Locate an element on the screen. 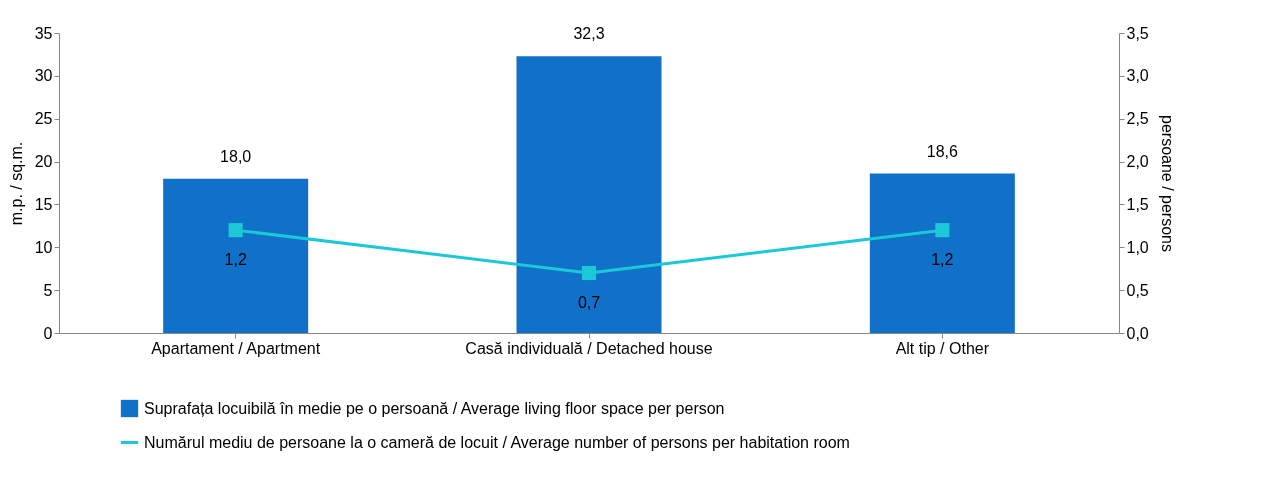 The width and height of the screenshot is (1286, 479). y2-tick-label: 0,5 is located at coordinates (1137, 290).